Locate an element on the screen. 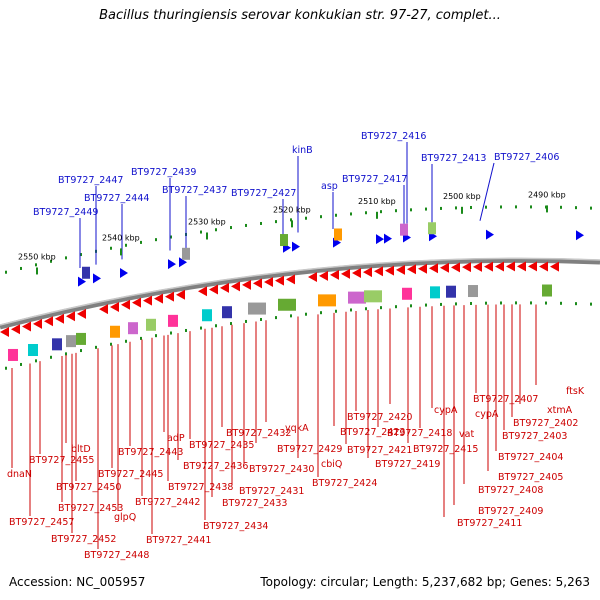 The image size is (600, 600). bottom-gene-label: BT9727_2429 is located at coordinates (309, 449).